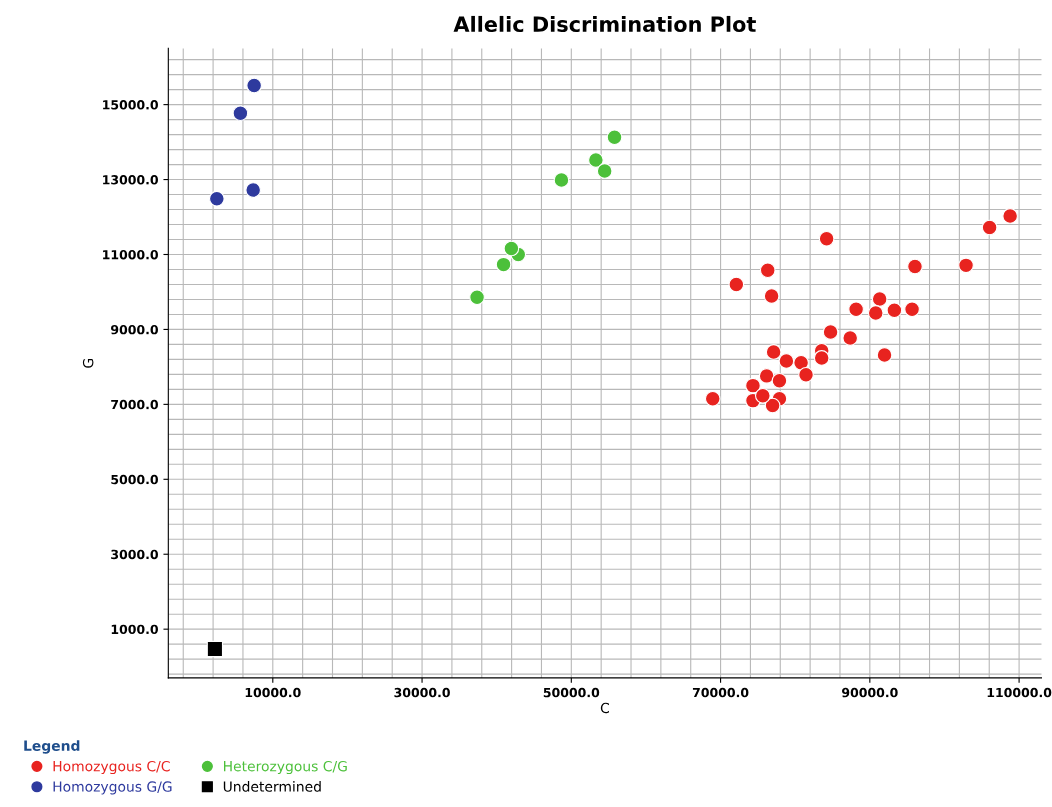 The width and height of the screenshot is (1052, 807). What do you see at coordinates (130, 180) in the screenshot?
I see `y-tick-label: 13000.0` at bounding box center [130, 180].